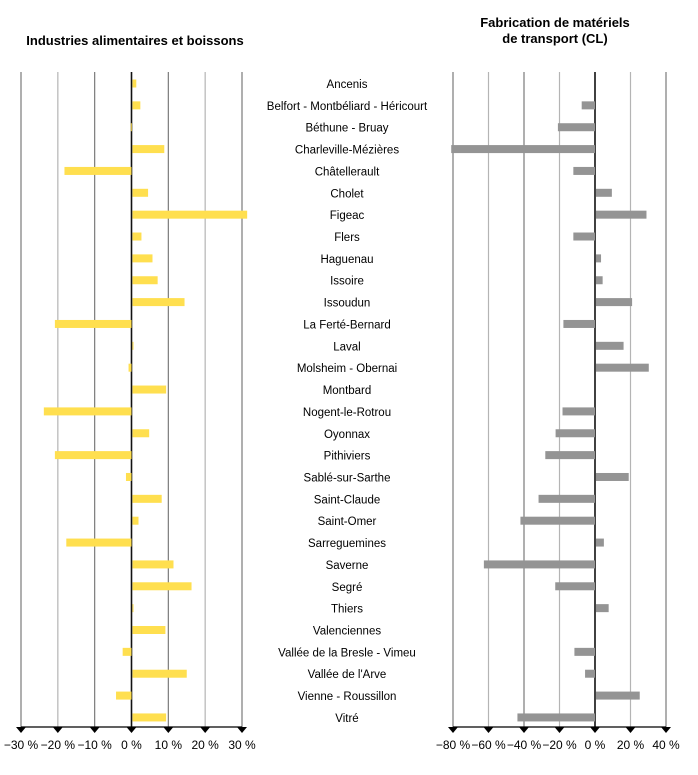 This screenshot has width=698, height=775. Describe the element at coordinates (559, 745) in the screenshot. I see `right-tick-label: −20 %` at that location.